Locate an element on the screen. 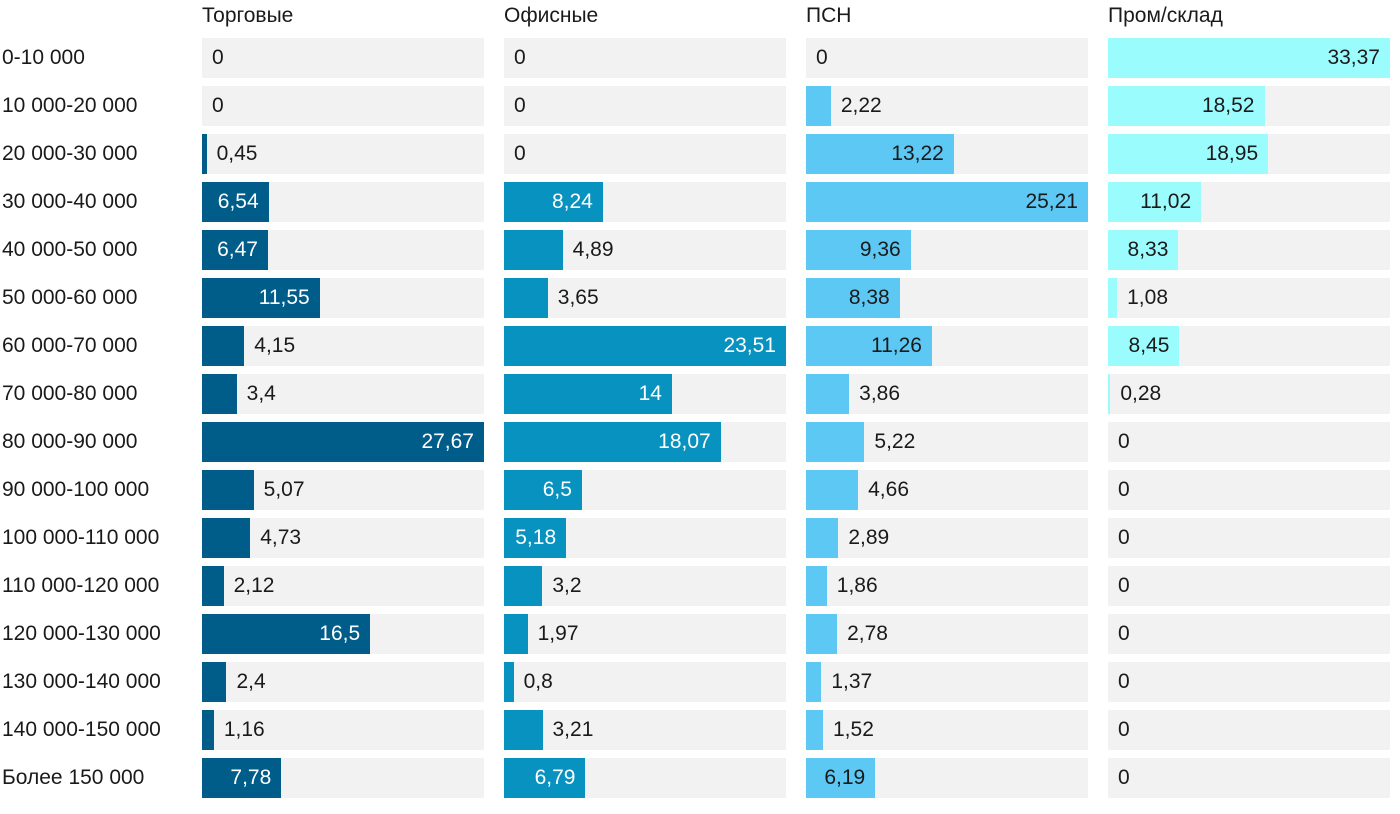  bar-track: 1,86 is located at coordinates (947, 586).